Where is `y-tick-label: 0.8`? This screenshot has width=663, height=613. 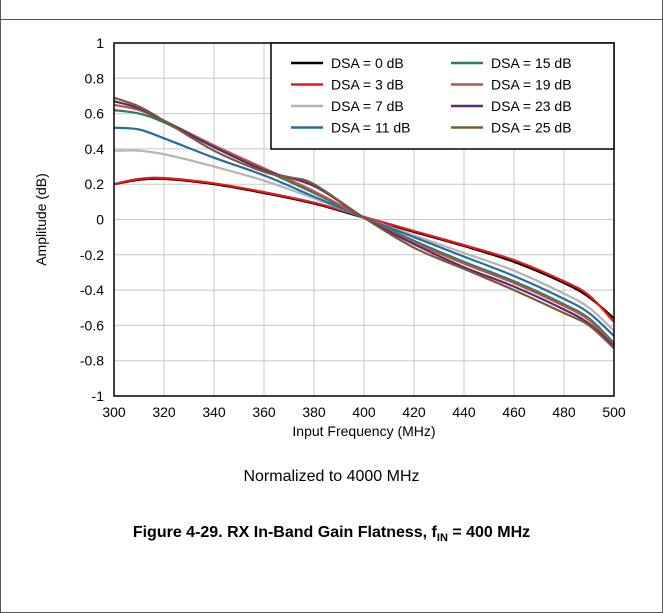
y-tick-label: 0.8 is located at coordinates (95, 78).